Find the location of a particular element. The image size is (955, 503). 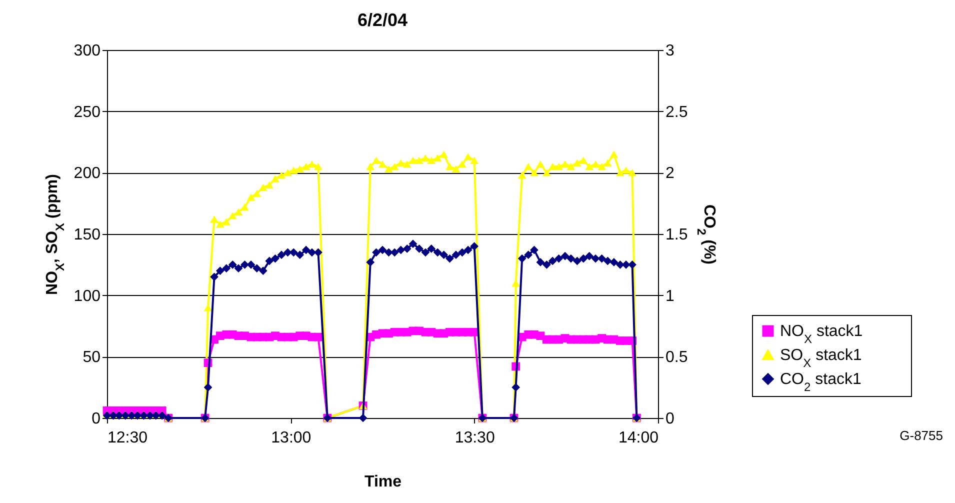

y2-tick-label: 1.5 is located at coordinates (677, 235).